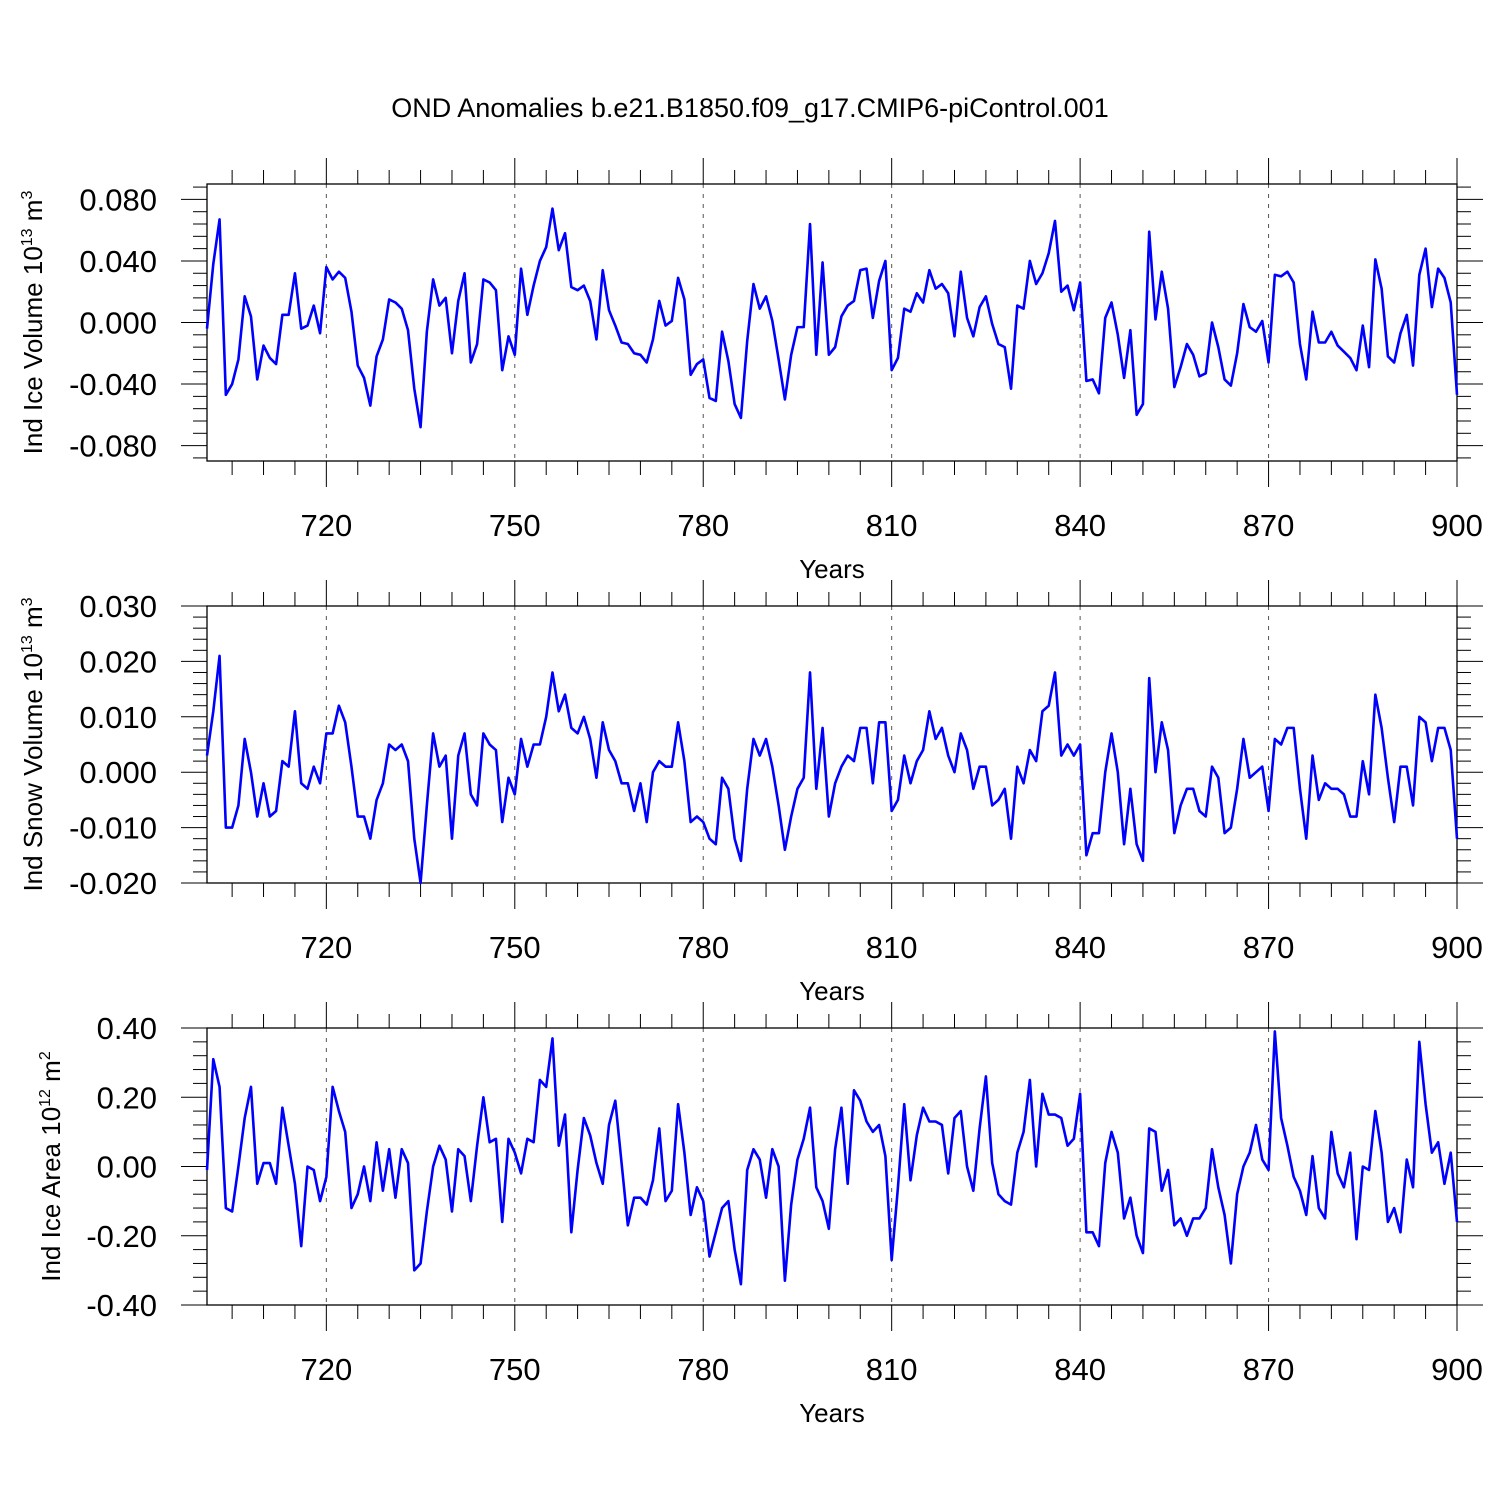 The width and height of the screenshot is (1500, 1500). Describe the element at coordinates (113, 384) in the screenshot. I see `y-tick-label: -0.040` at that location.